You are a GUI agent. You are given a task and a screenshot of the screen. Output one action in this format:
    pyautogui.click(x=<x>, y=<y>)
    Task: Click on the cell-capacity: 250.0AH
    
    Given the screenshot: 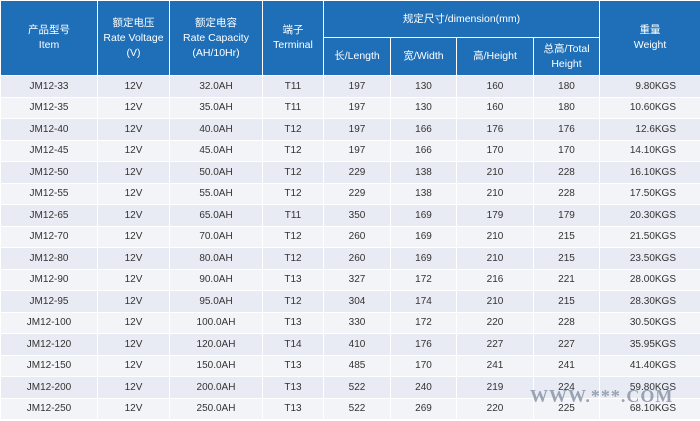 What is the action you would take?
    pyautogui.click(x=216, y=409)
    